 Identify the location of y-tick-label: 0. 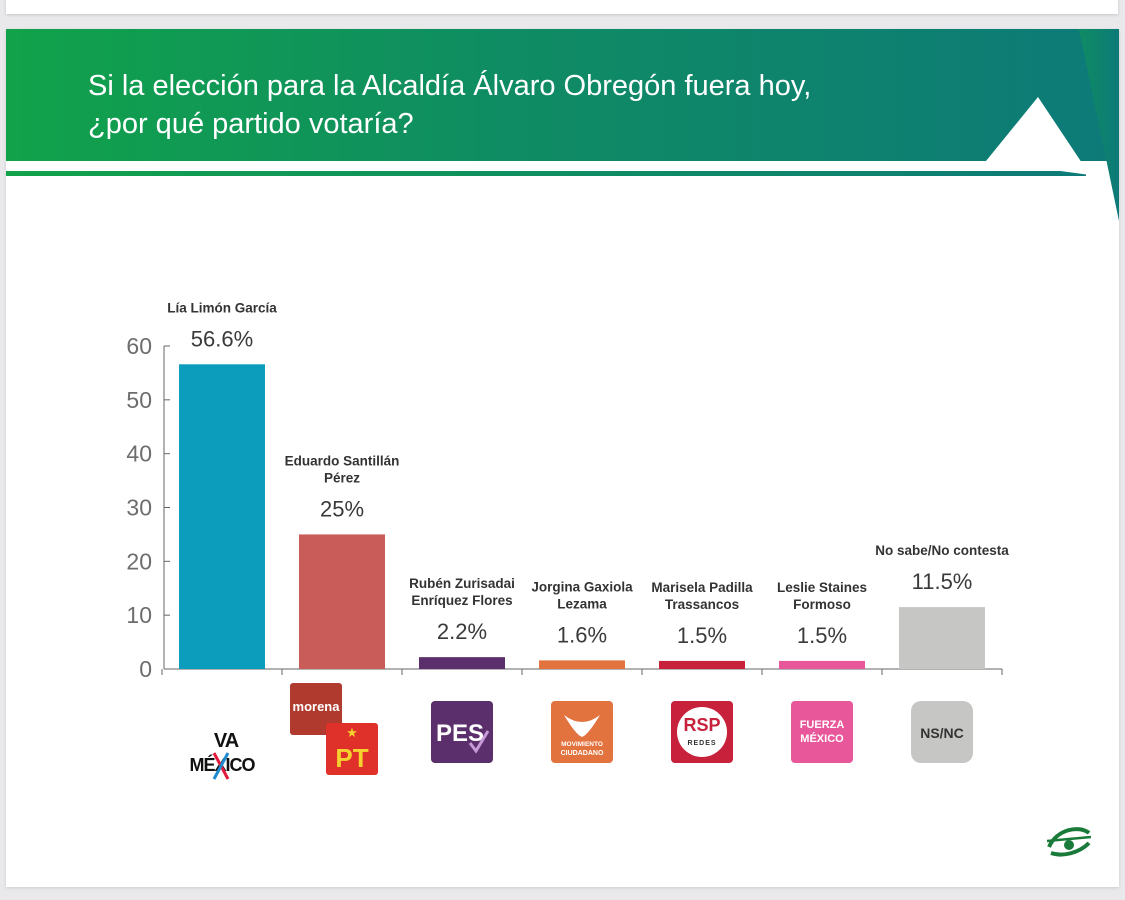
(145, 669).